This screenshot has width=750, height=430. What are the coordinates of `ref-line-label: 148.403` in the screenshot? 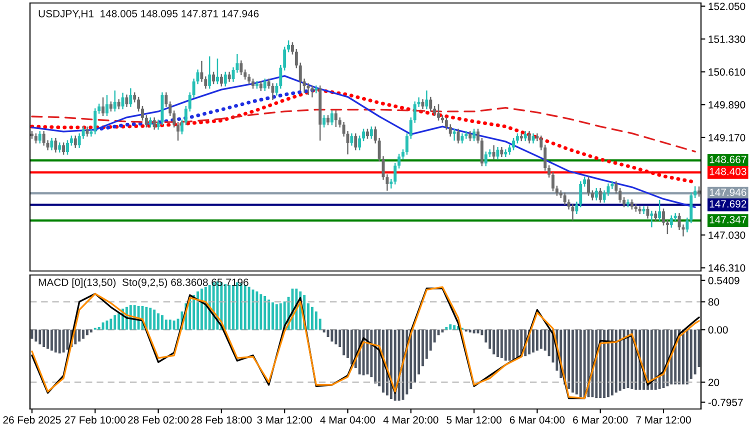 It's located at (728, 172).